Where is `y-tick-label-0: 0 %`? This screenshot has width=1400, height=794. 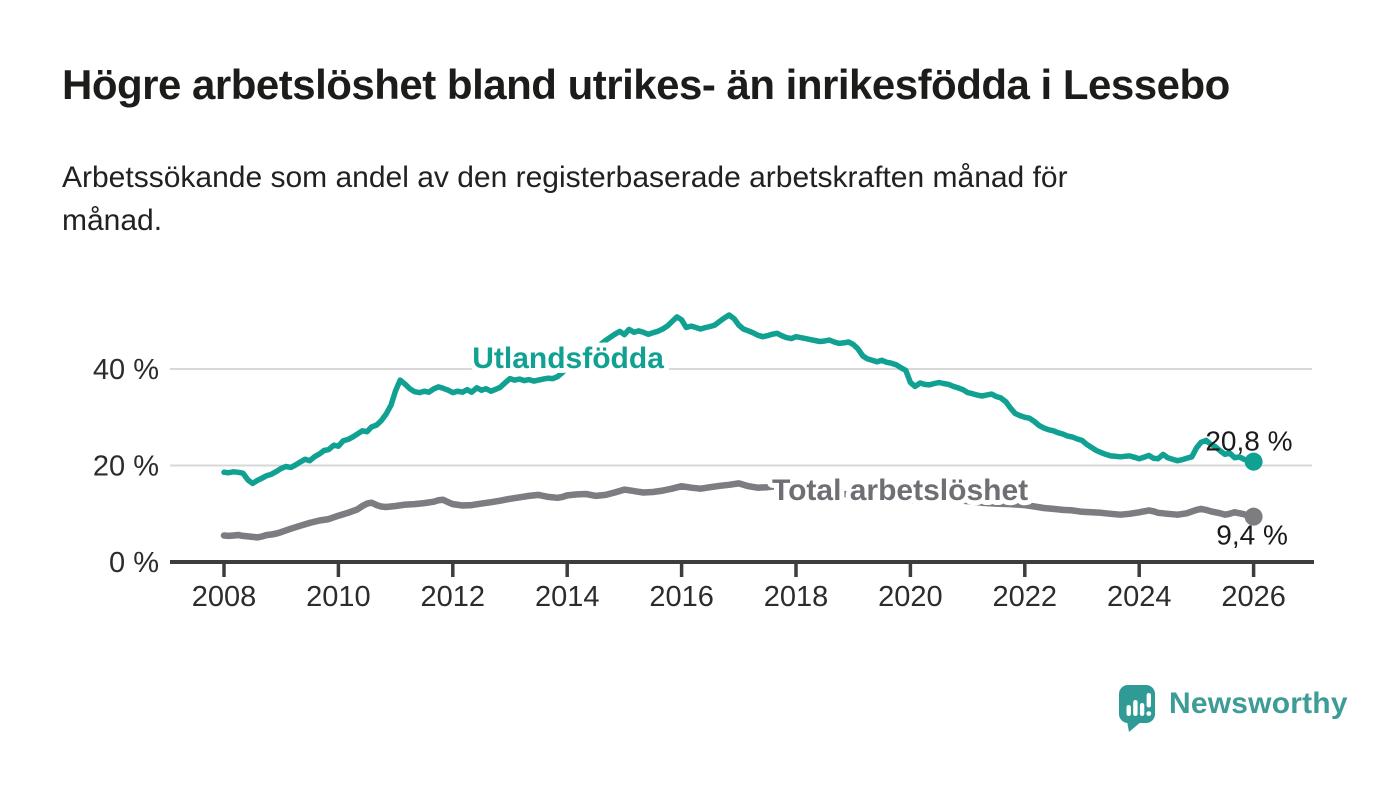
y-tick-label-0: 0 % is located at coordinates (134, 563).